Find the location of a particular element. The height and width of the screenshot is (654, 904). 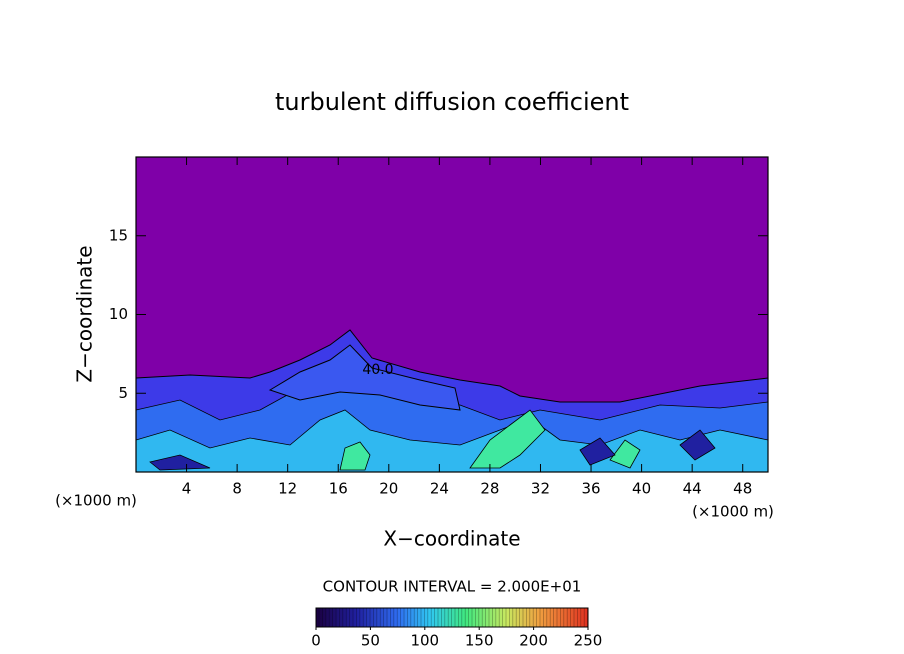

x-tick-label: 36 is located at coordinates (590, 489).